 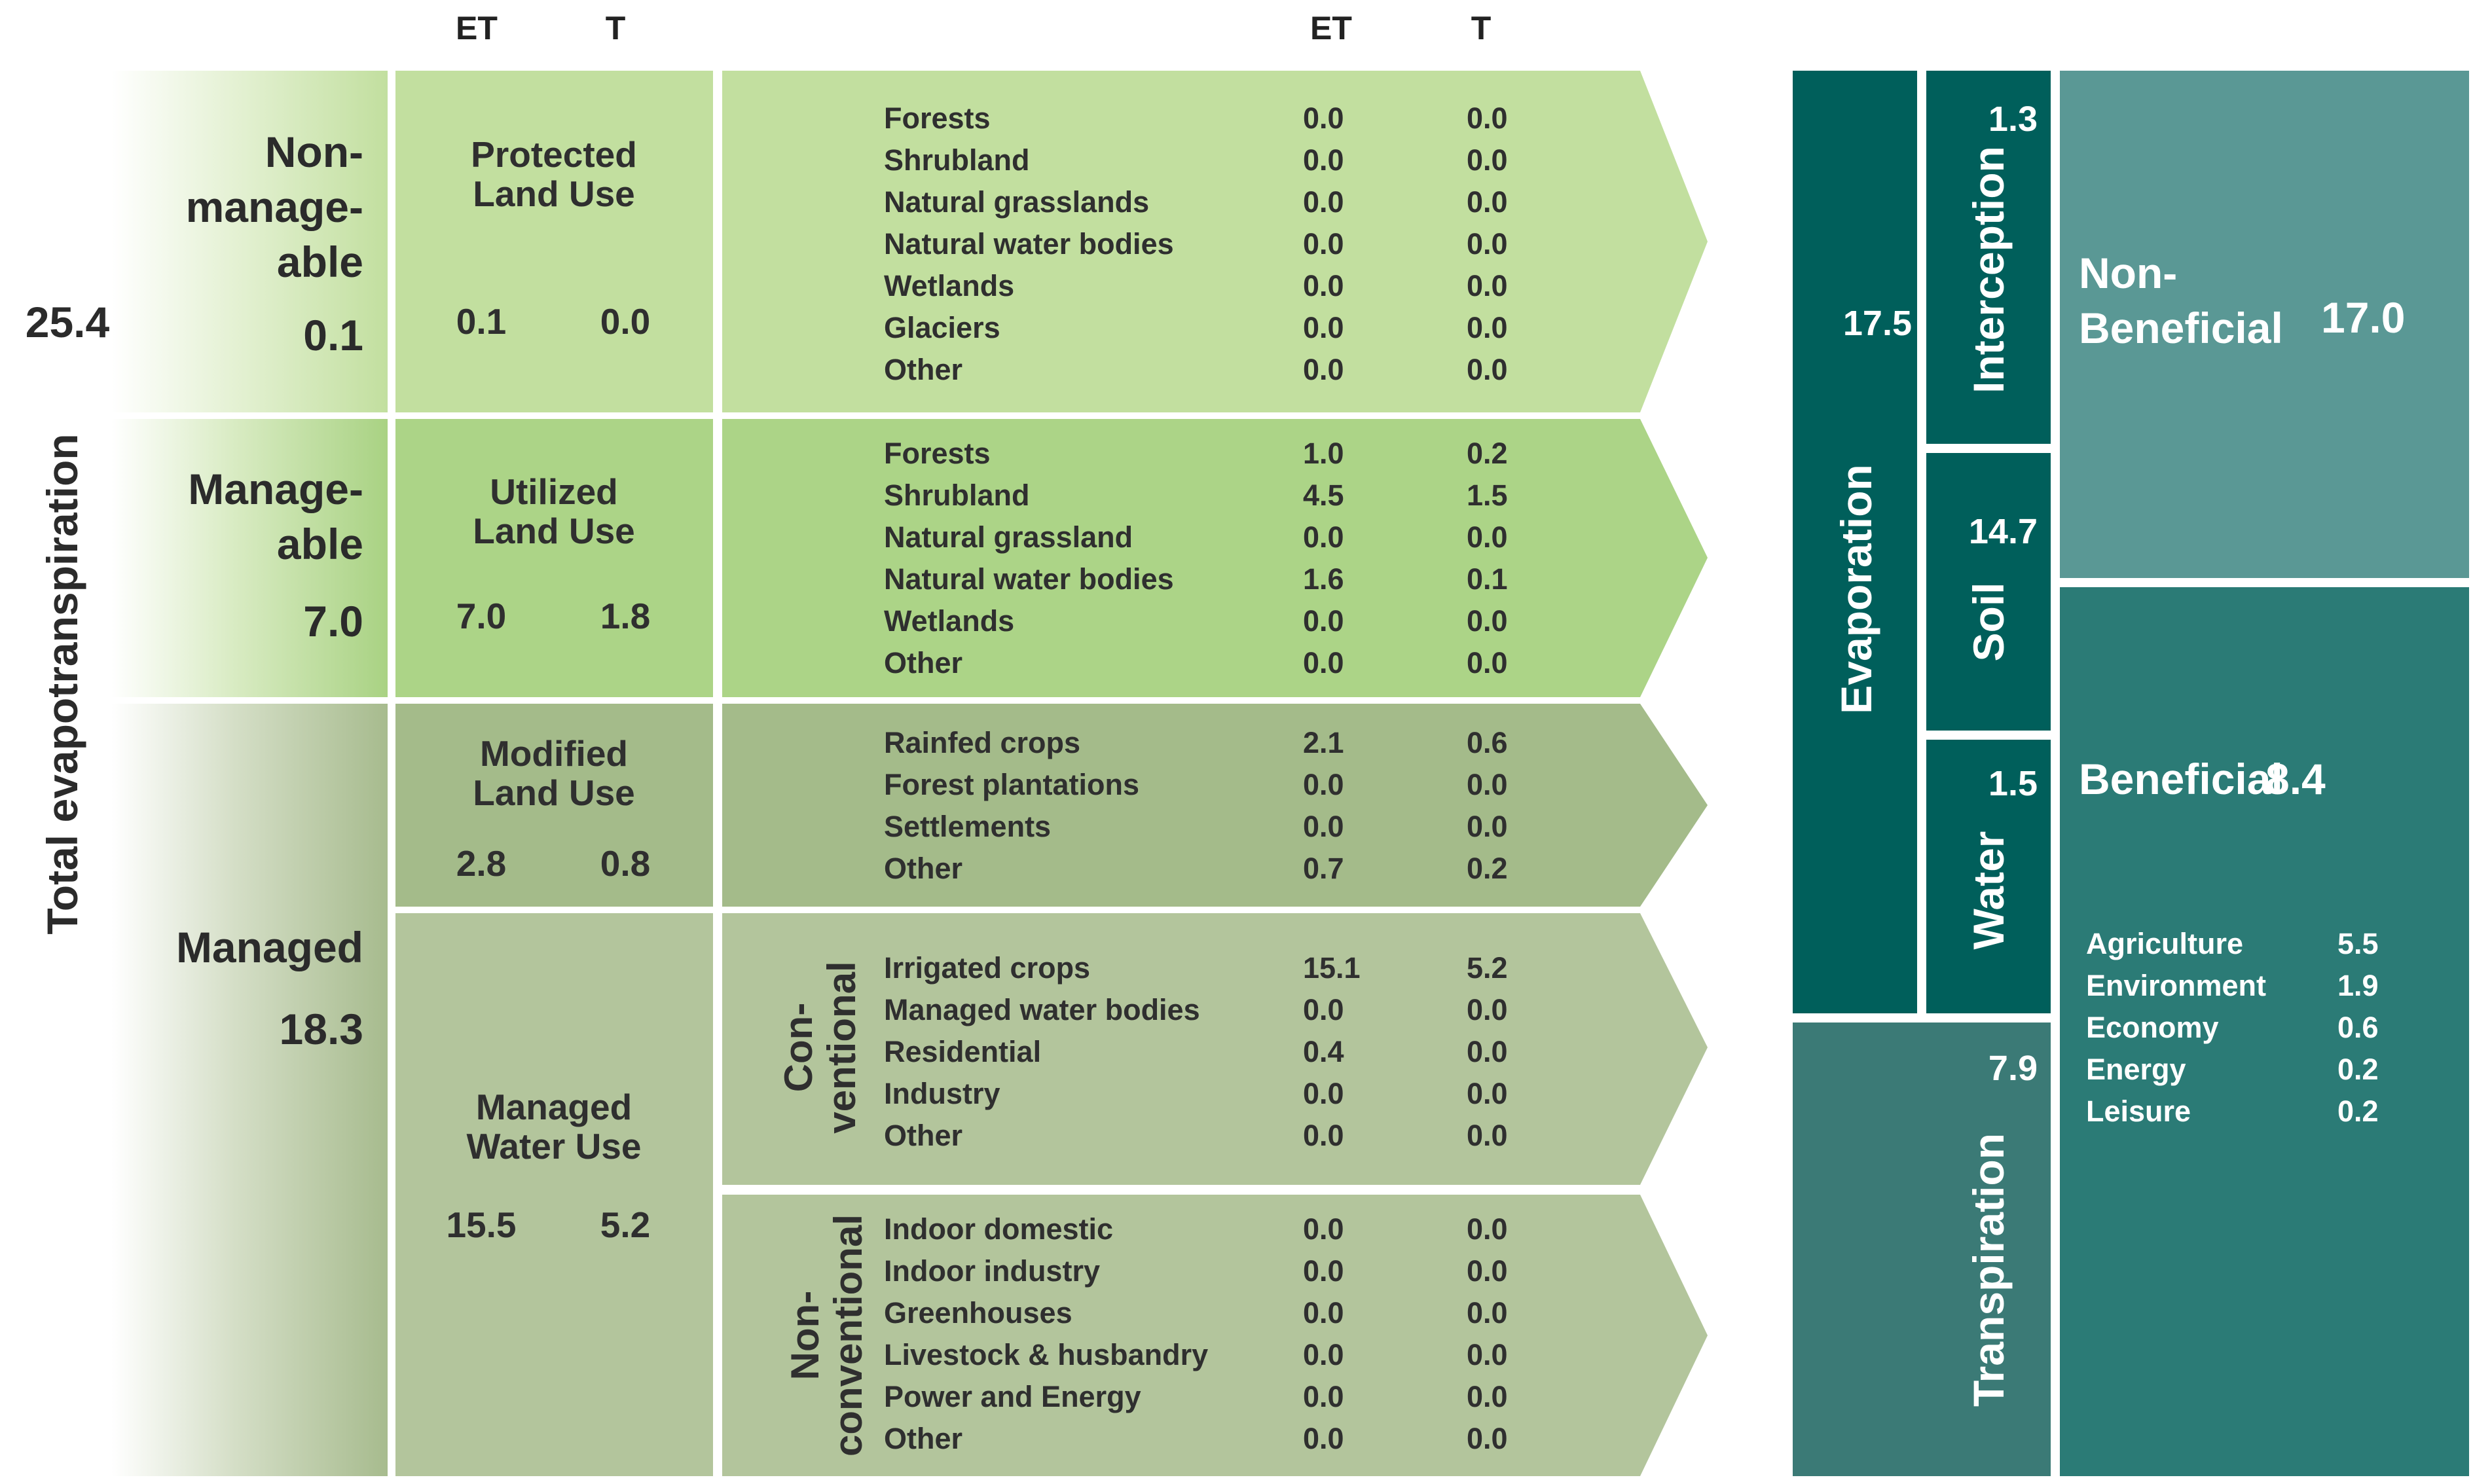 What do you see at coordinates (2013, 119) in the screenshot?
I see `interception-value: 1.3` at bounding box center [2013, 119].